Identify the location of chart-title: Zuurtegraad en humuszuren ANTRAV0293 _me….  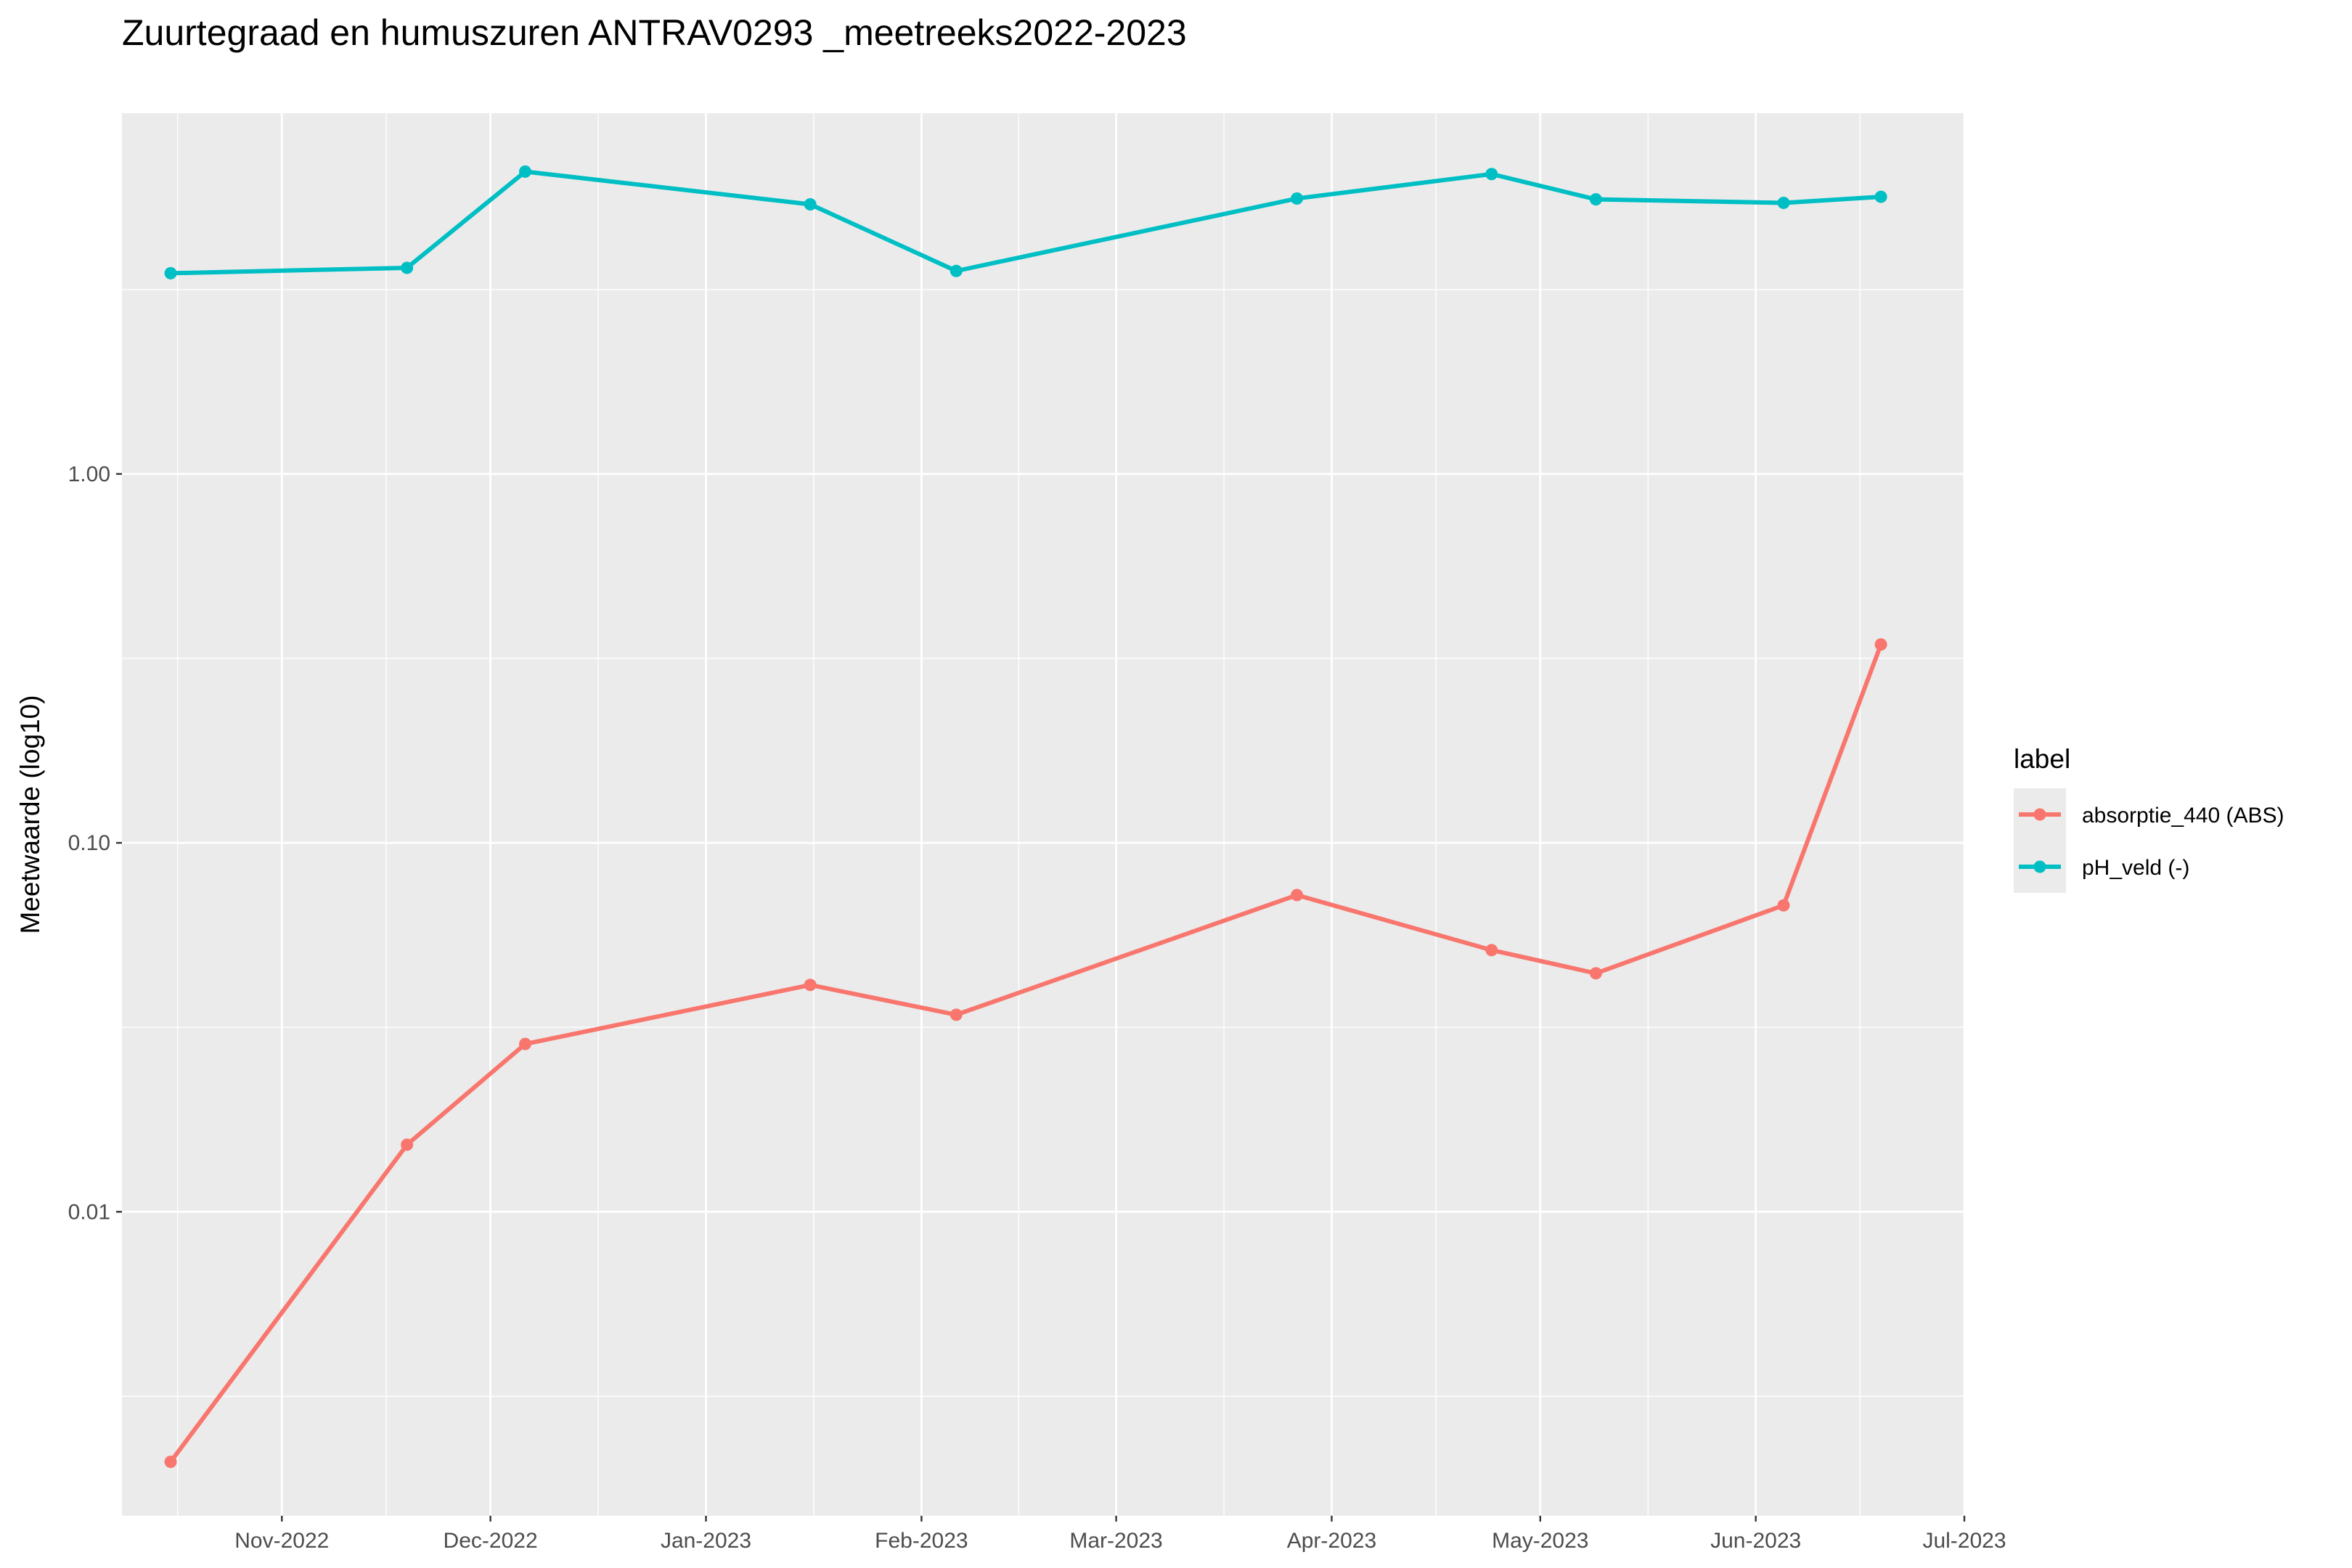
(655, 33).